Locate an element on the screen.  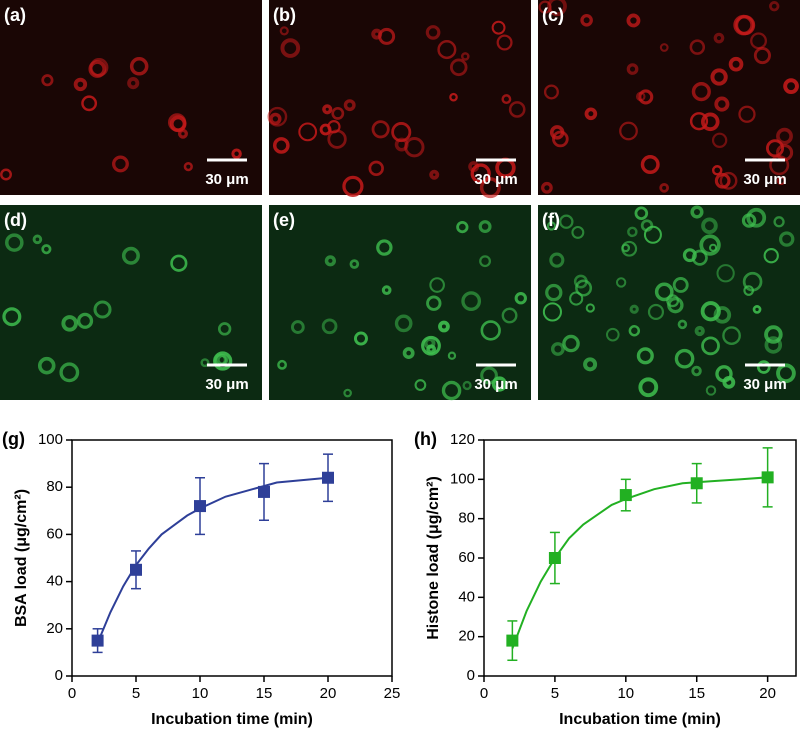
panel-label: (g) is located at coordinates (13, 439).